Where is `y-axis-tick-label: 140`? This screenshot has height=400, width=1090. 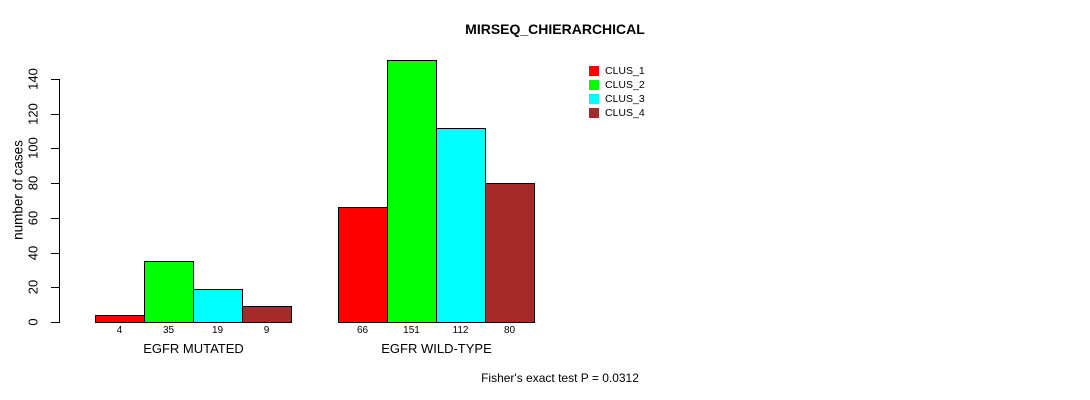 y-axis-tick-label: 140 is located at coordinates (33, 79).